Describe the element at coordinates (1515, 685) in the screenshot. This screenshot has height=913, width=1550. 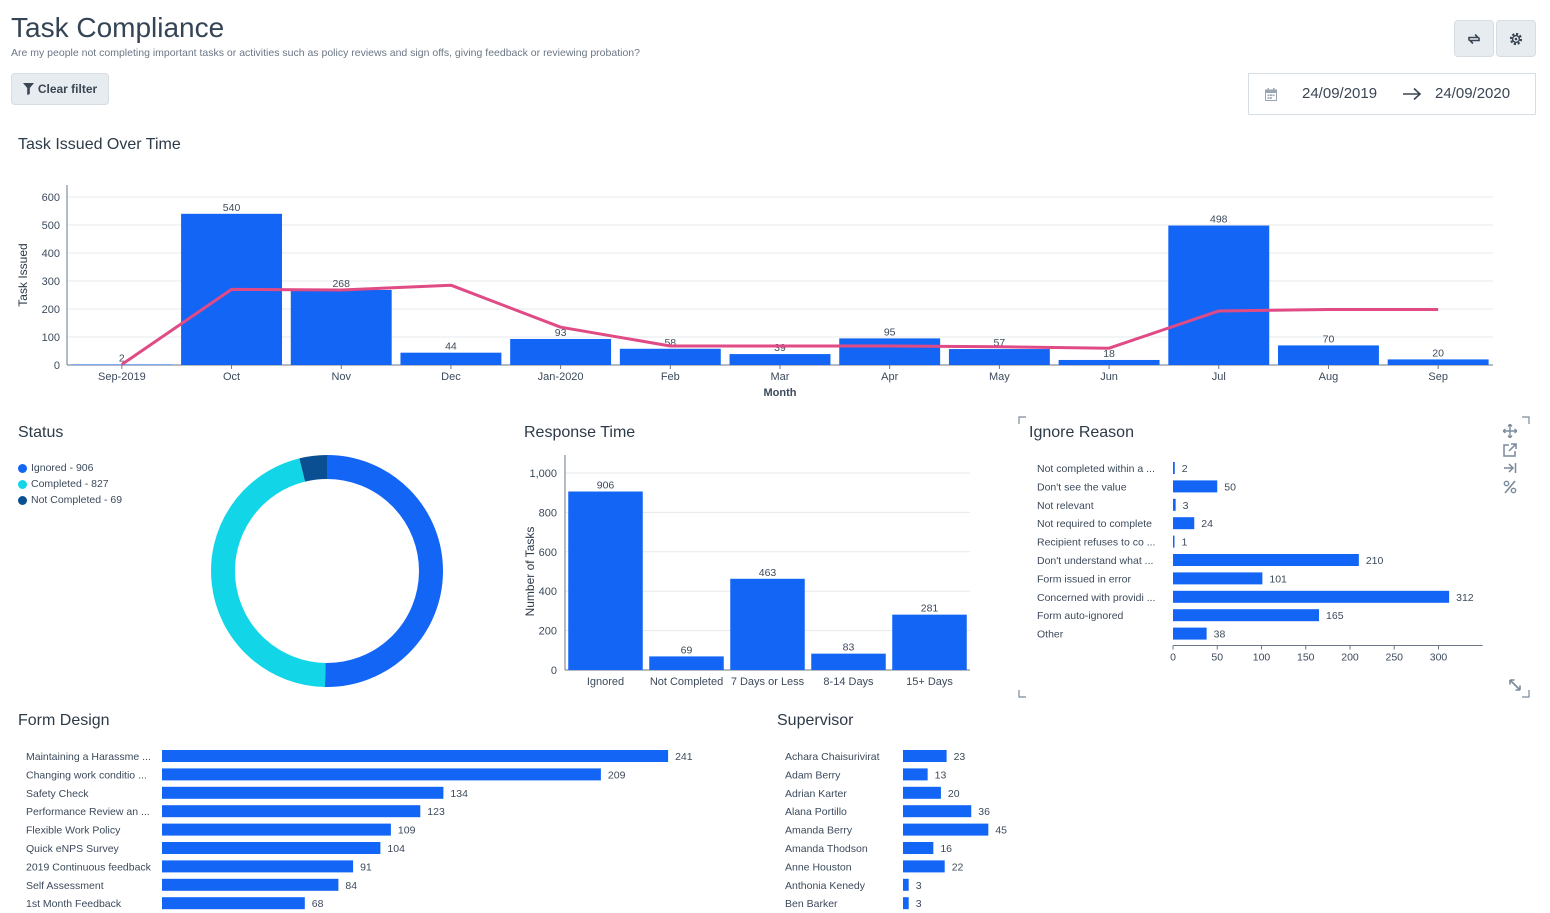
I see `resize-icon` at that location.